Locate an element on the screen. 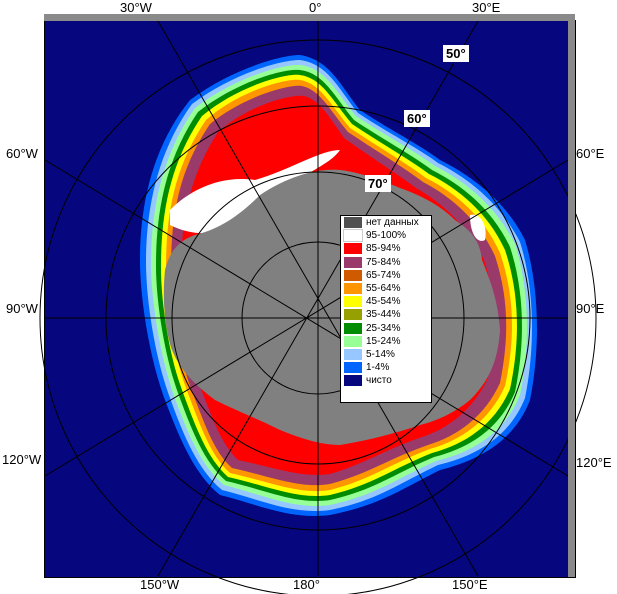 The height and width of the screenshot is (594, 617). lon-label-150w: 150°W is located at coordinates (160, 584).